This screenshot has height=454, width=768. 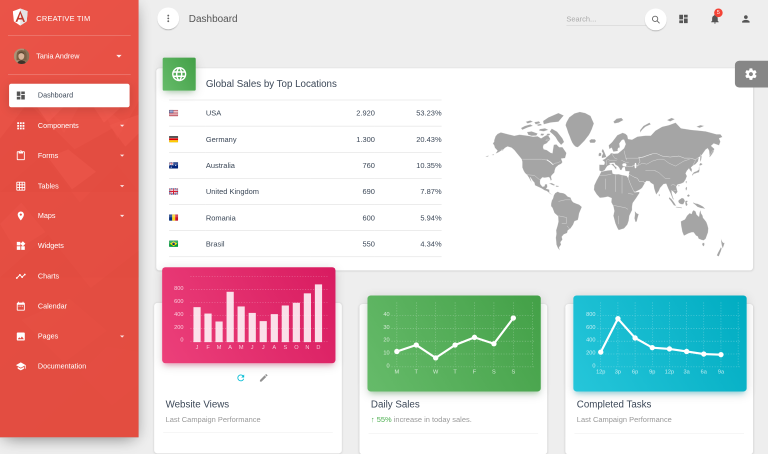 I want to click on svg-text: 3a, so click(x=687, y=373).